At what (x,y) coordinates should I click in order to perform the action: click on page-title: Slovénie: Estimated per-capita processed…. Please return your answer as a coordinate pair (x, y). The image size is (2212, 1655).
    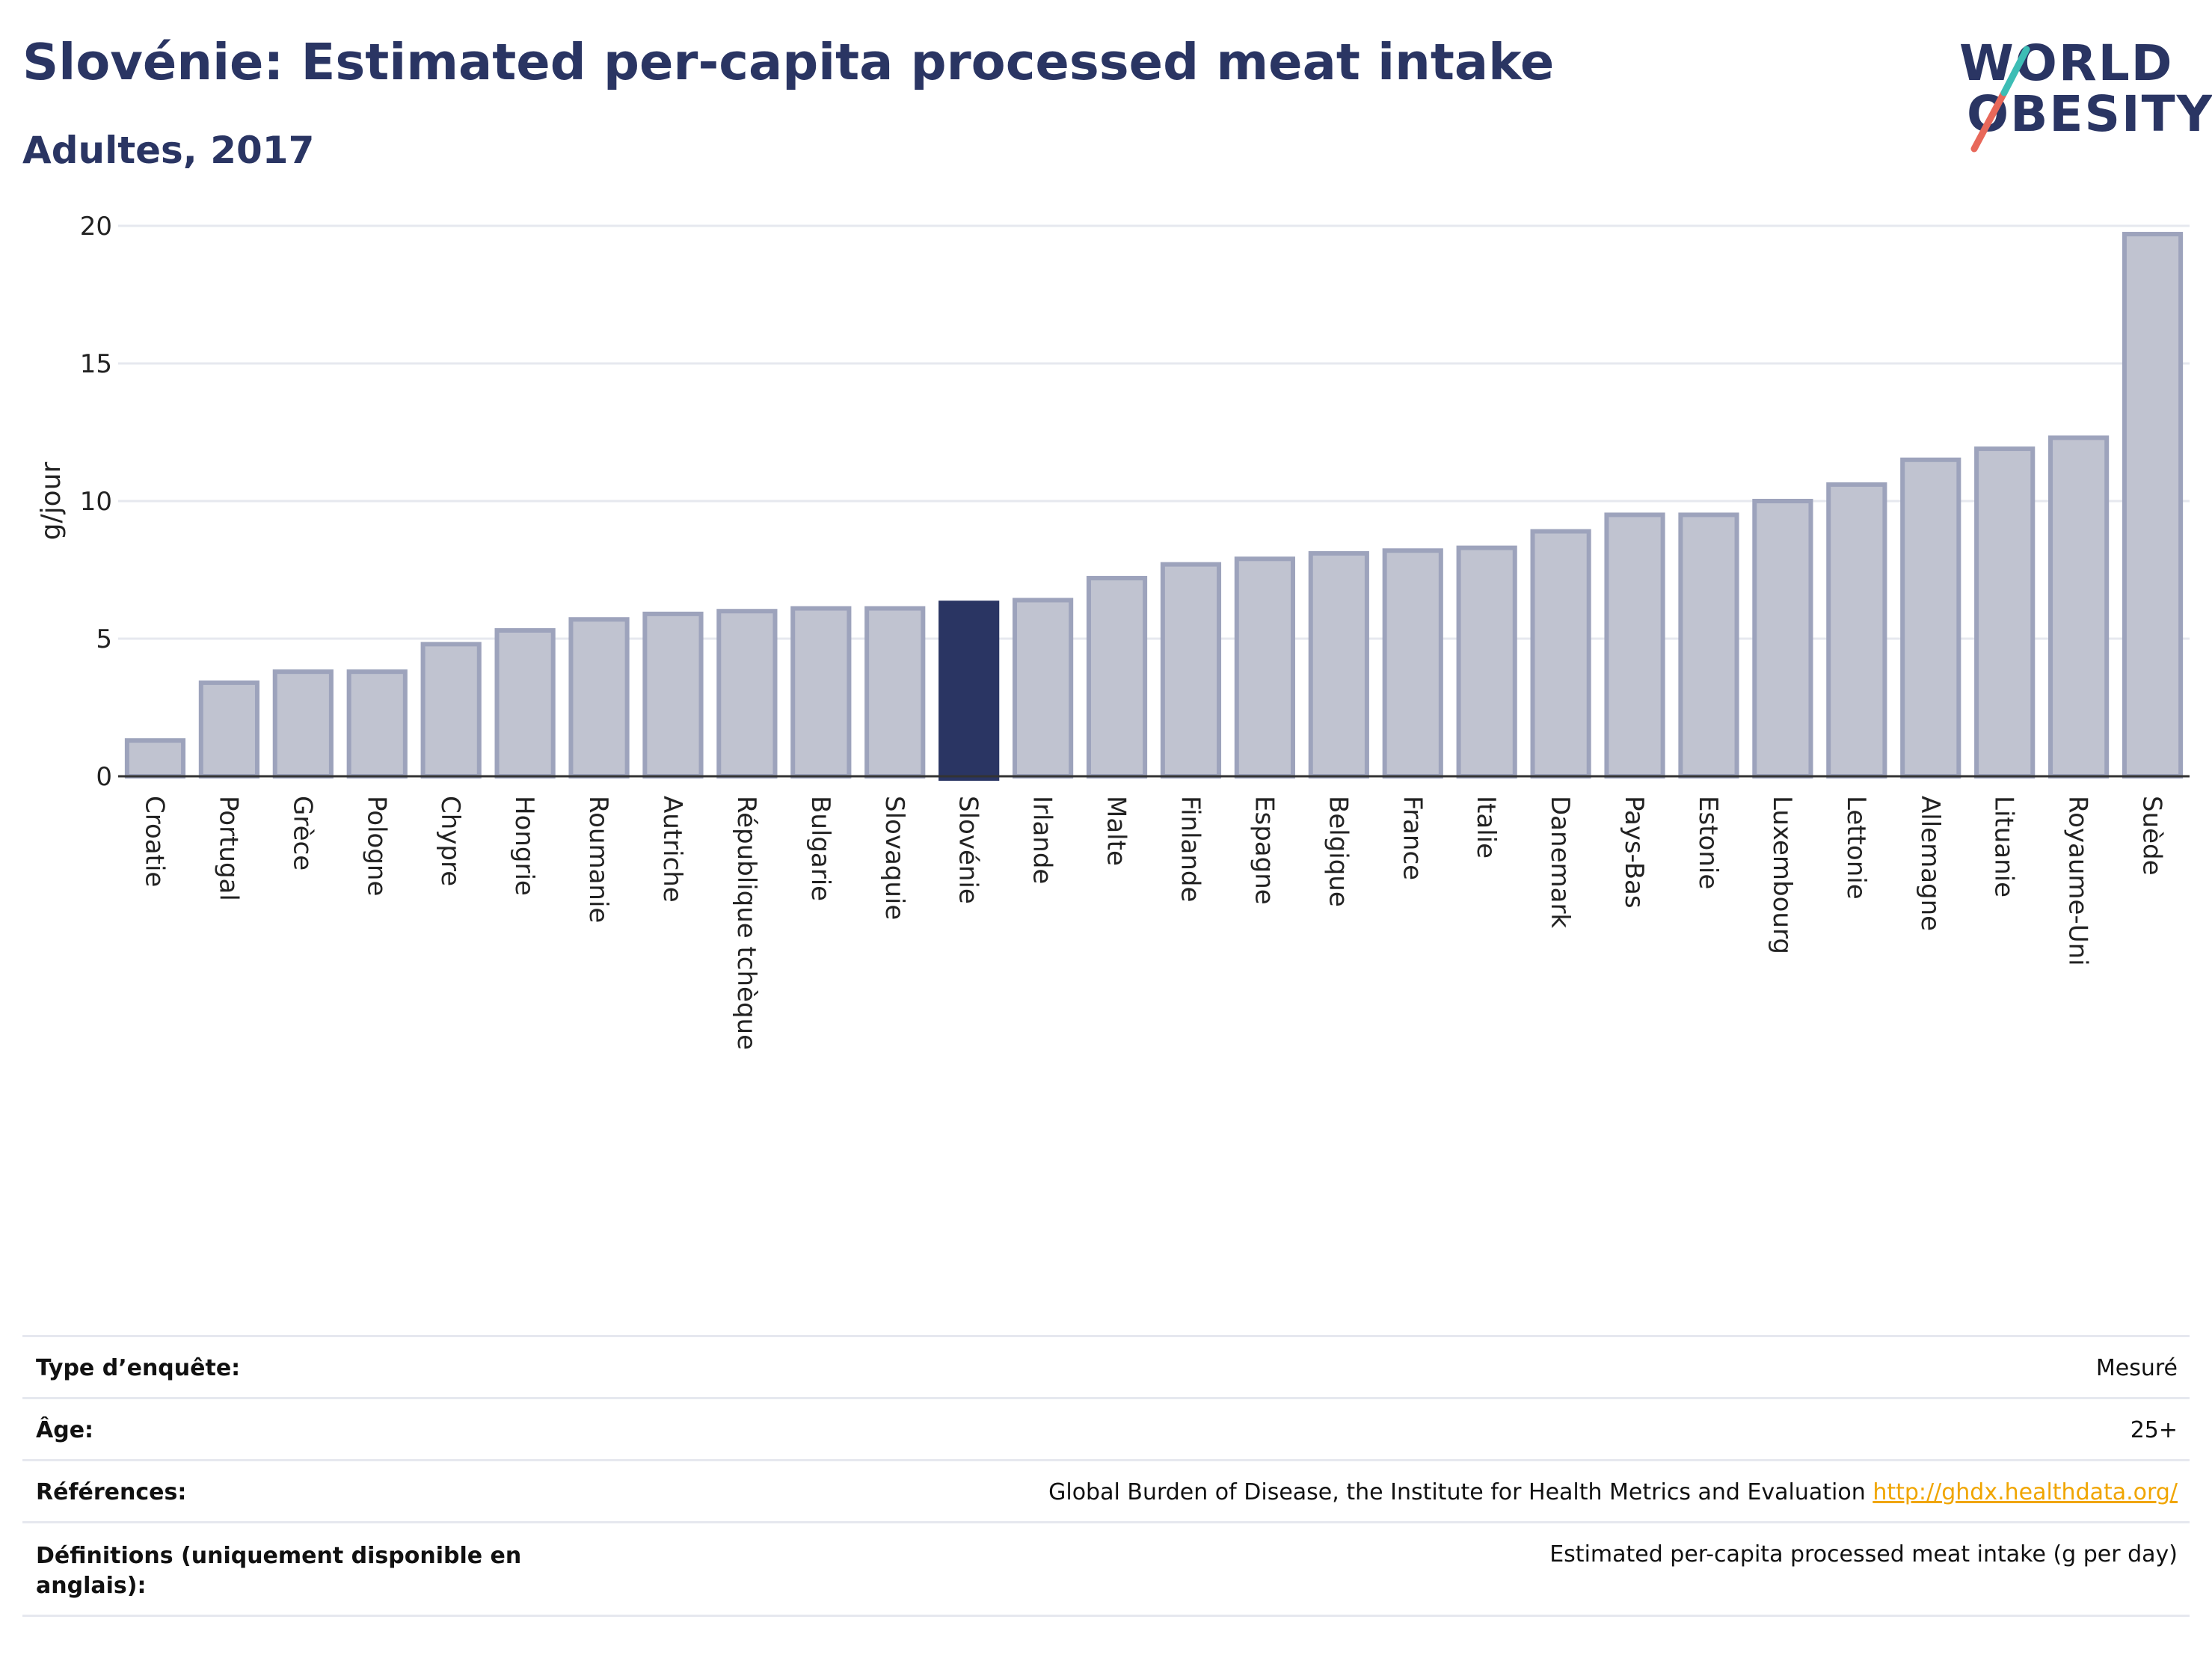
    Looking at the image, I should click on (789, 62).